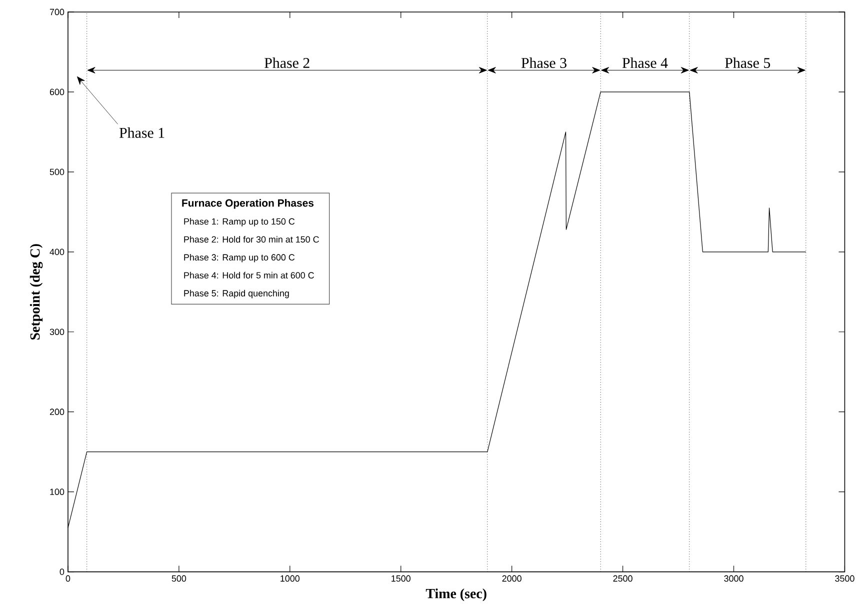  Describe the element at coordinates (456, 595) in the screenshot. I see `x-axis-title: Time (sec)` at that location.